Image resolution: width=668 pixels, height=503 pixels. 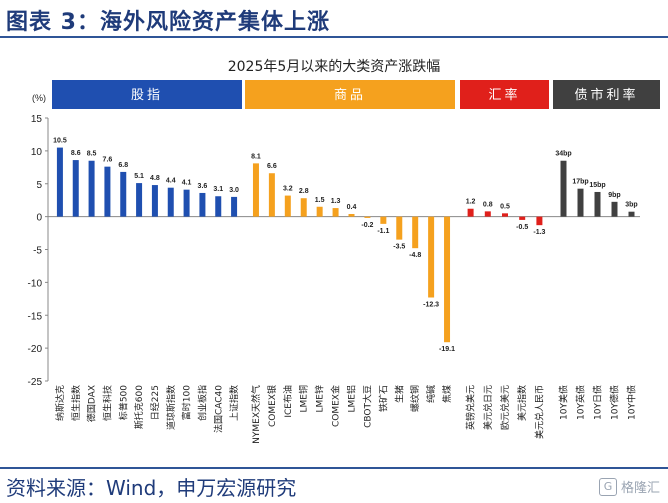 I want to click on category-label: 10Y中债, so click(x=632, y=402).